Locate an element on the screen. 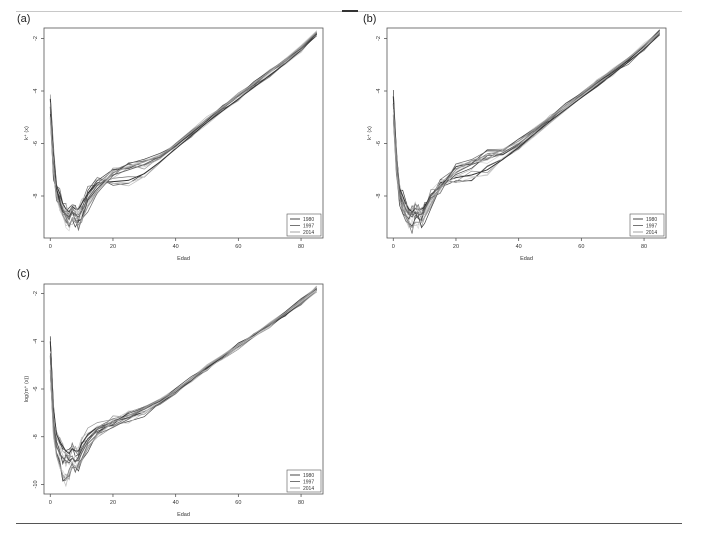 The image size is (707, 533). bottom-rule is located at coordinates (349, 523).